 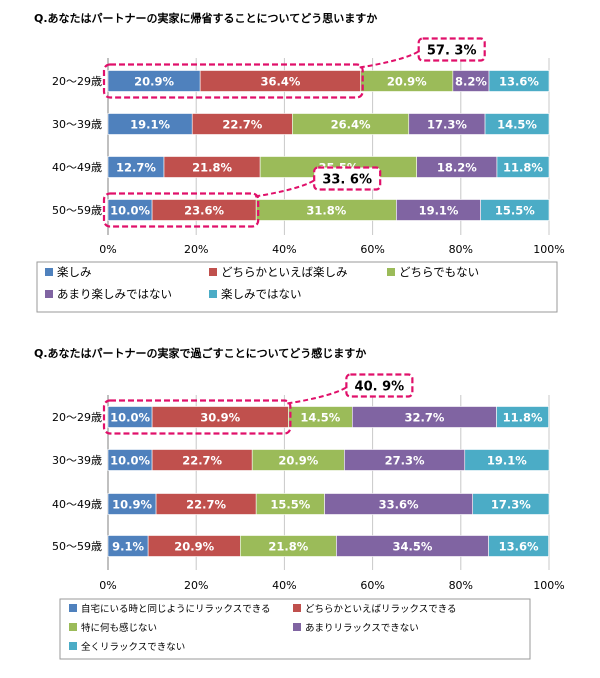 I want to click on data-label: 31.8%, so click(x=326, y=211).